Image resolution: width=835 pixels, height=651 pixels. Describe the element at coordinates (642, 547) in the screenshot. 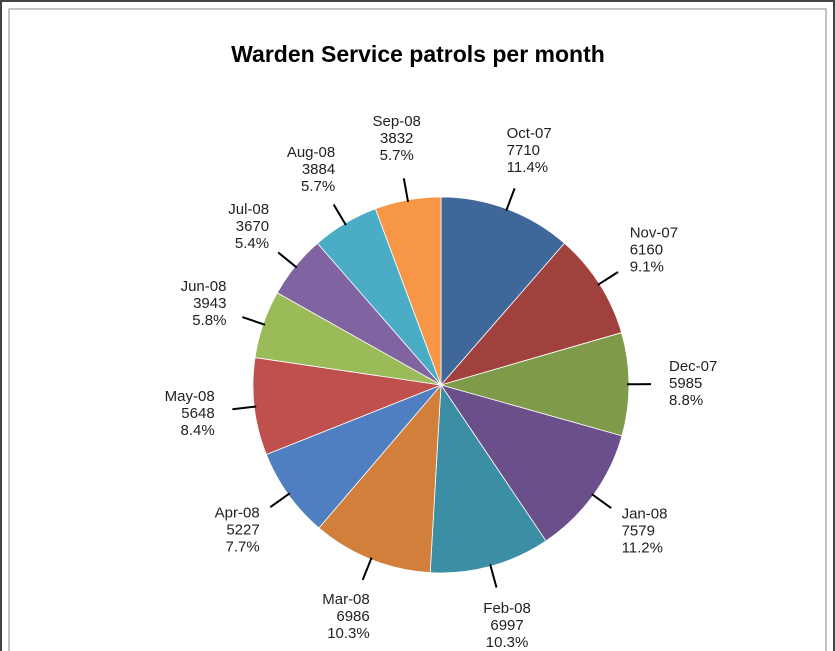

I see `pie-label-percent: 11.2%` at that location.